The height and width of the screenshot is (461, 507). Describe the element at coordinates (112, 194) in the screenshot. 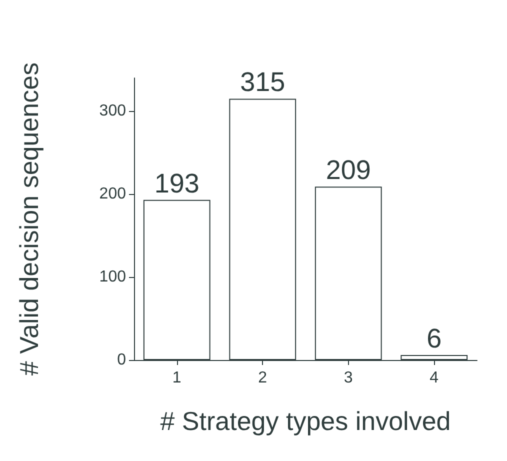

I see `y-tick-label: 200` at that location.